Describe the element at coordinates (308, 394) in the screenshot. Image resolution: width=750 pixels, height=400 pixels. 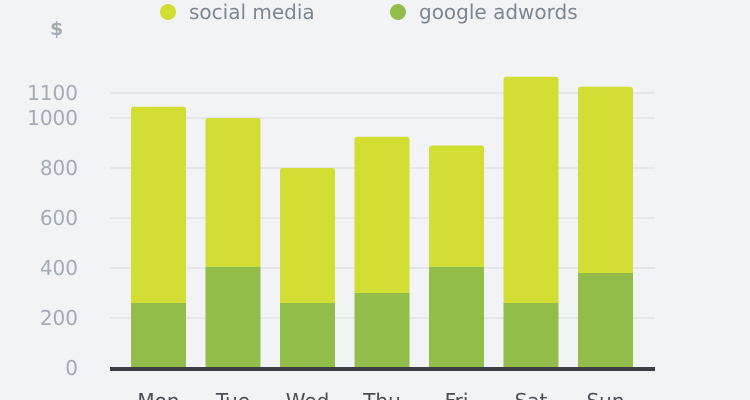
I see `x-tick-label: Wed` at that location.